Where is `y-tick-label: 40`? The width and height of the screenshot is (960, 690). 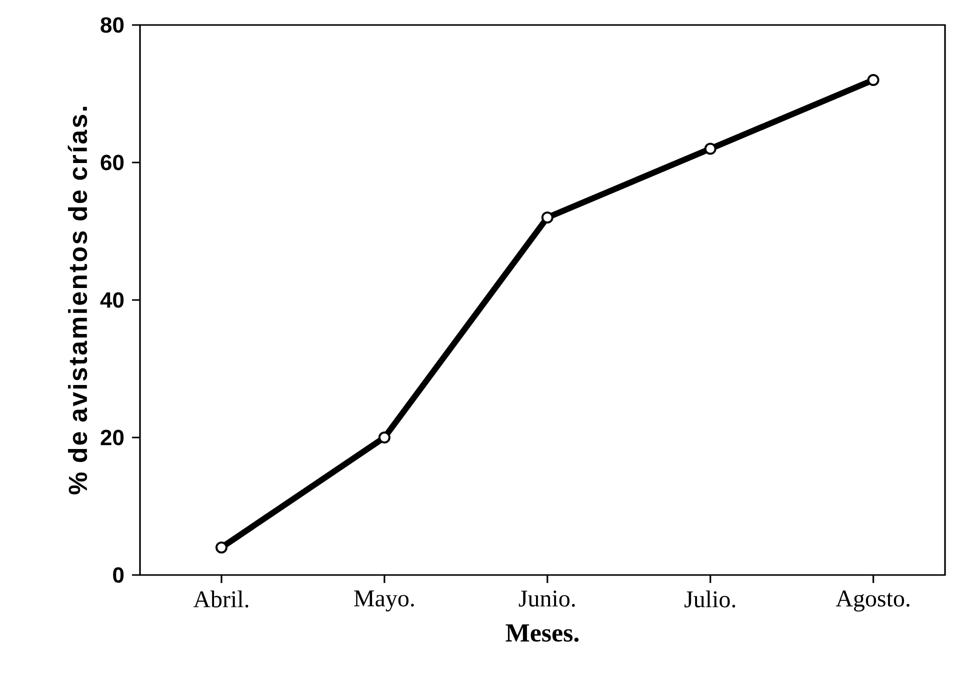 y-tick-label: 40 is located at coordinates (112, 300).